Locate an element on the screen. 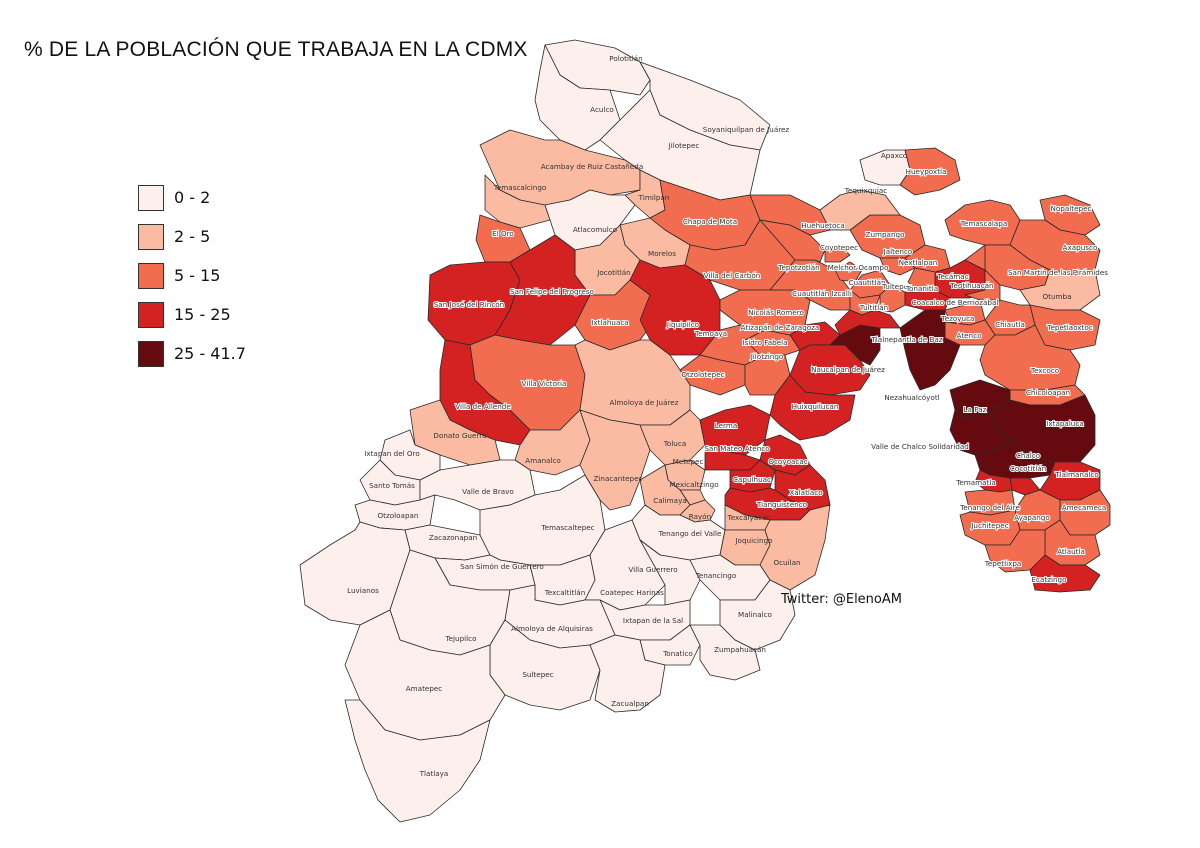  municipality-label: Jilotepec is located at coordinates (684, 145).